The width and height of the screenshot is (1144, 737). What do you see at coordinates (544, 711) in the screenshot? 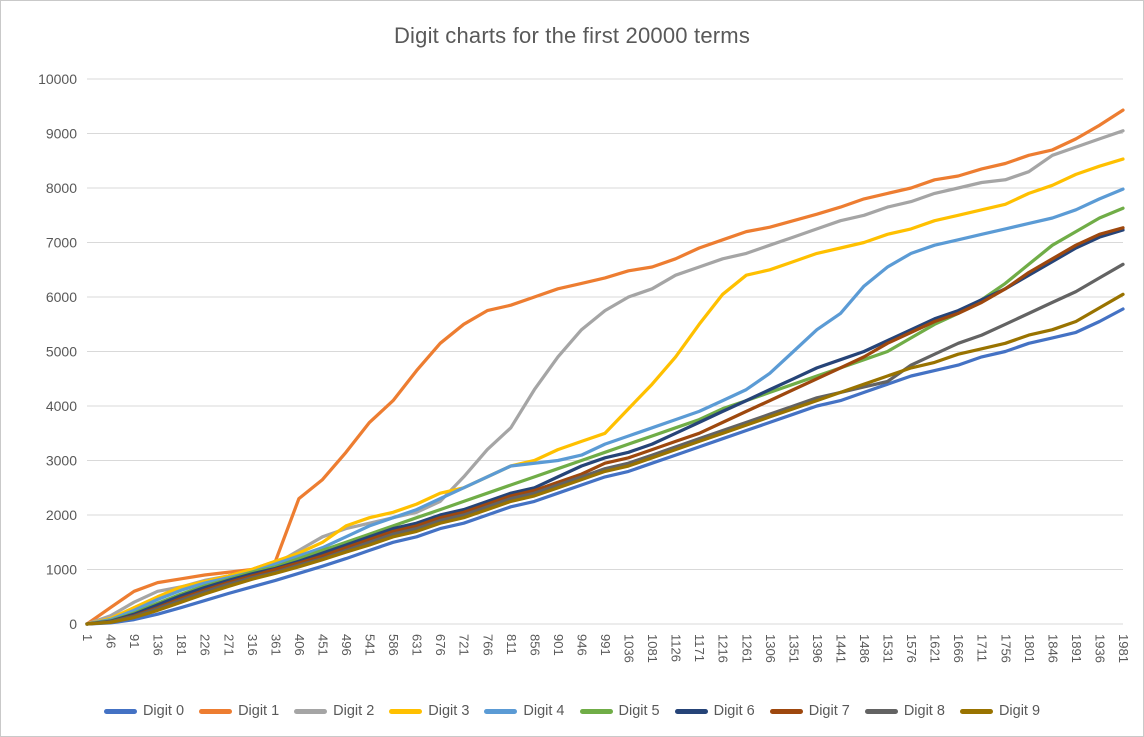
I see `legend-label: Digit 4` at bounding box center [544, 711].